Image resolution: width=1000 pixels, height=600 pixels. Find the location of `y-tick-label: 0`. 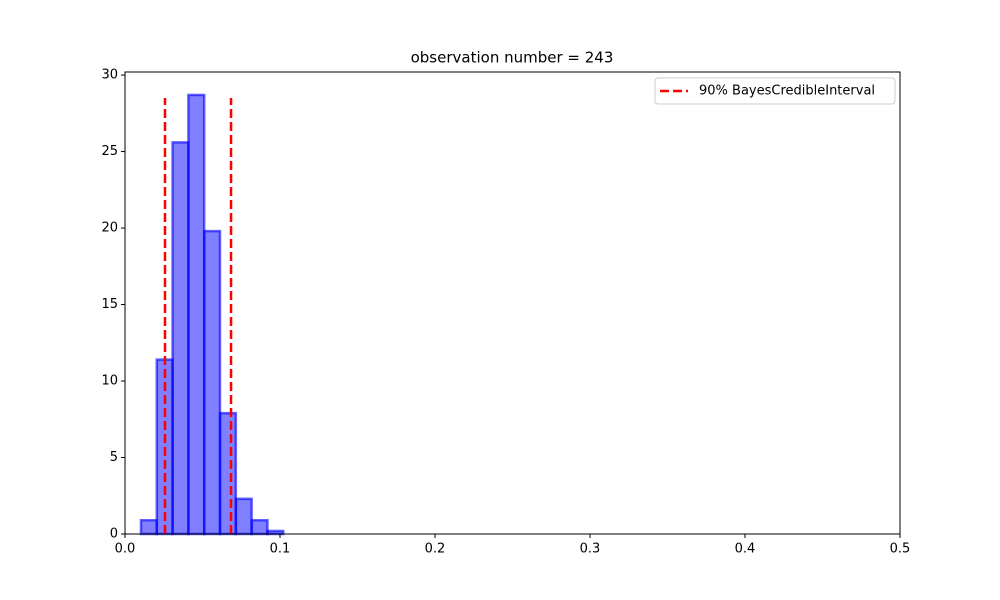

y-tick-label: 0 is located at coordinates (114, 534).